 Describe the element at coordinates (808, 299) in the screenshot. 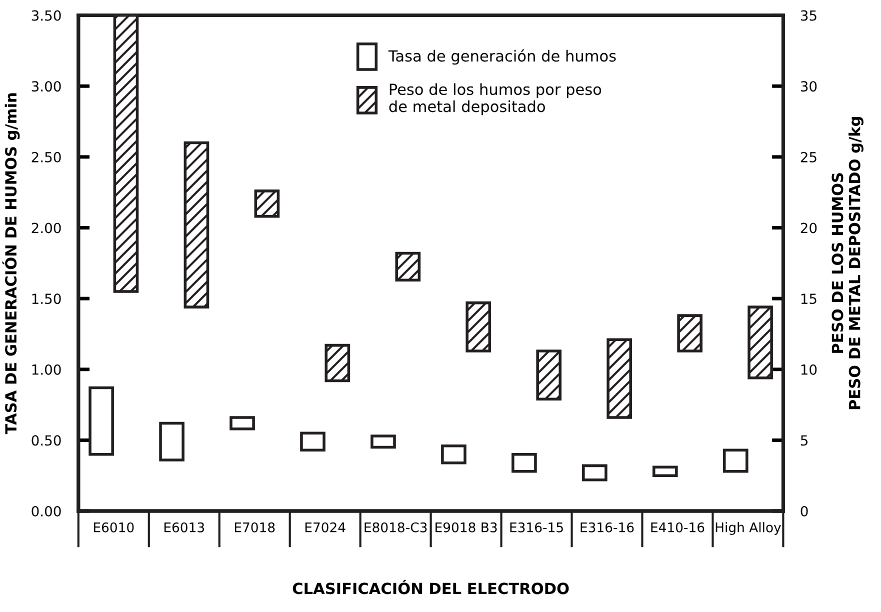

I see `y2-tick-label: 15` at that location.